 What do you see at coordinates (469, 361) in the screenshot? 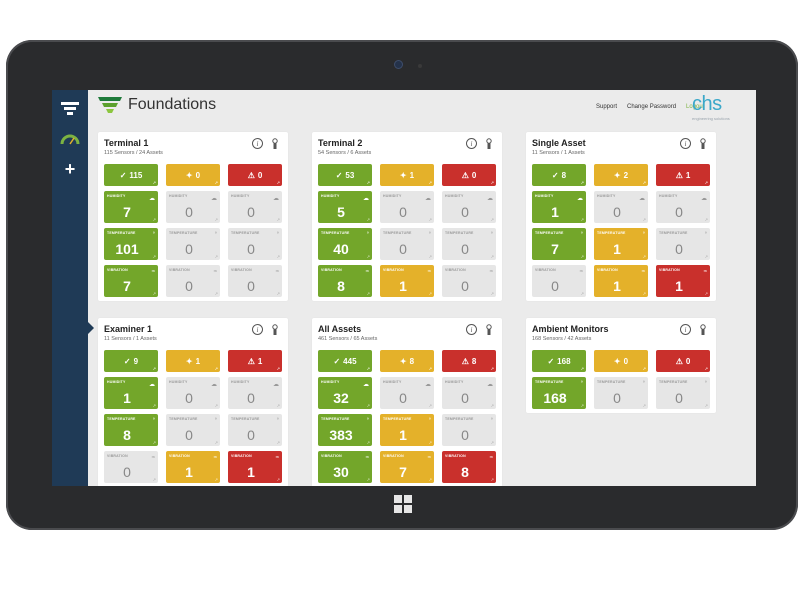
I see `alarm-status-tile: ⚠ 8 ↗` at bounding box center [469, 361].